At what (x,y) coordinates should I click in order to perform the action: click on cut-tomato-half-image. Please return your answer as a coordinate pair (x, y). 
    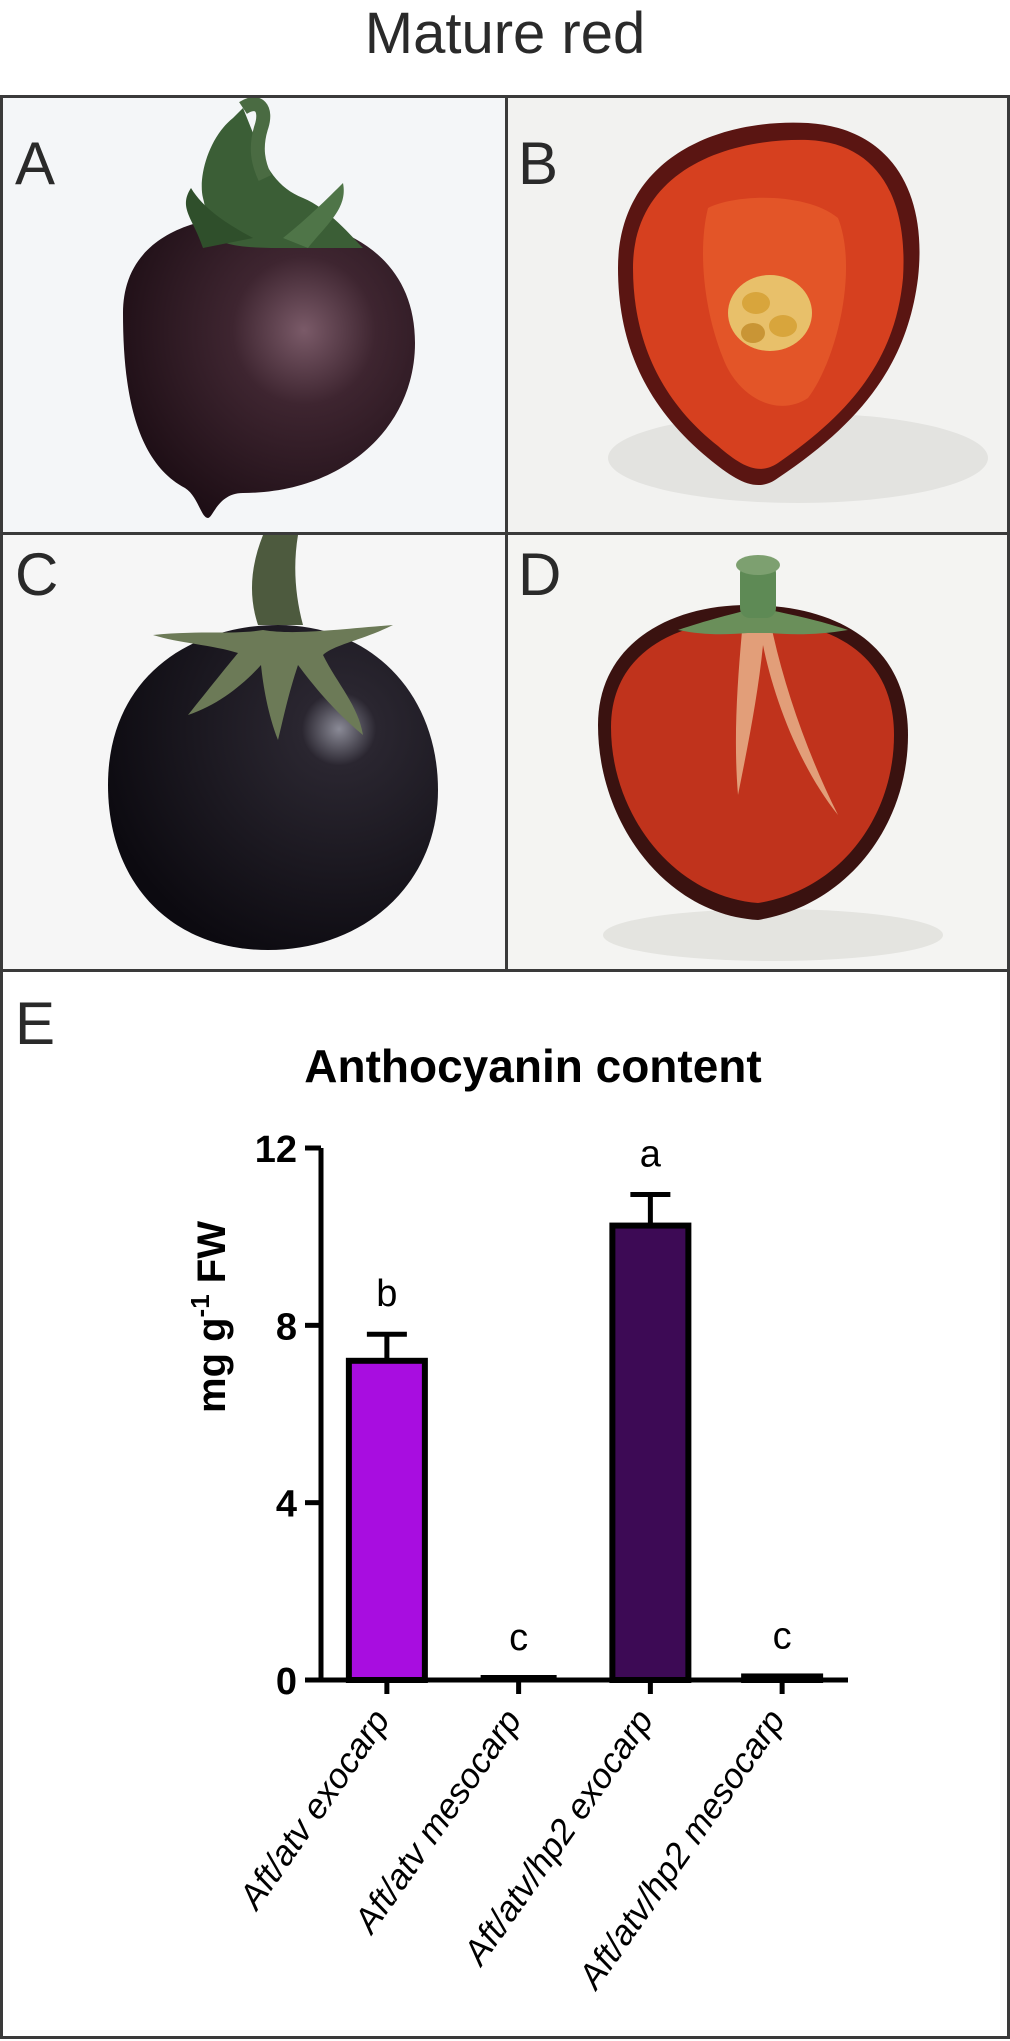
    Looking at the image, I should click on (757, 315).